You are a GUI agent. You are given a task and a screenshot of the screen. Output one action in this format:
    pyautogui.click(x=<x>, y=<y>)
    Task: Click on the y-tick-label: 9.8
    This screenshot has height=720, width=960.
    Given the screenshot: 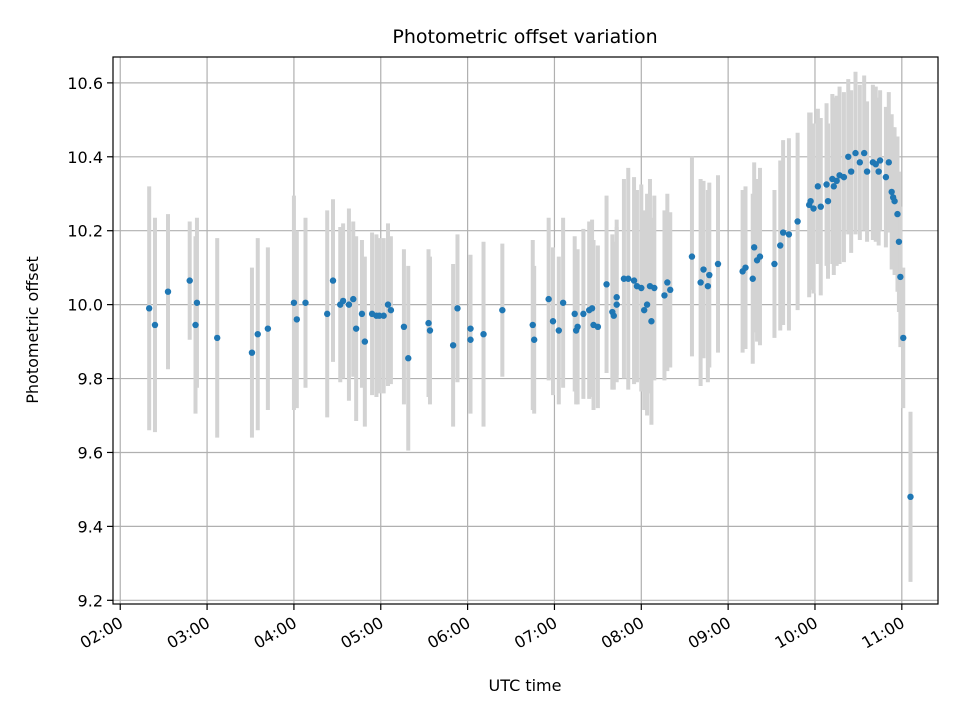 What is the action you would take?
    pyautogui.click(x=90, y=379)
    